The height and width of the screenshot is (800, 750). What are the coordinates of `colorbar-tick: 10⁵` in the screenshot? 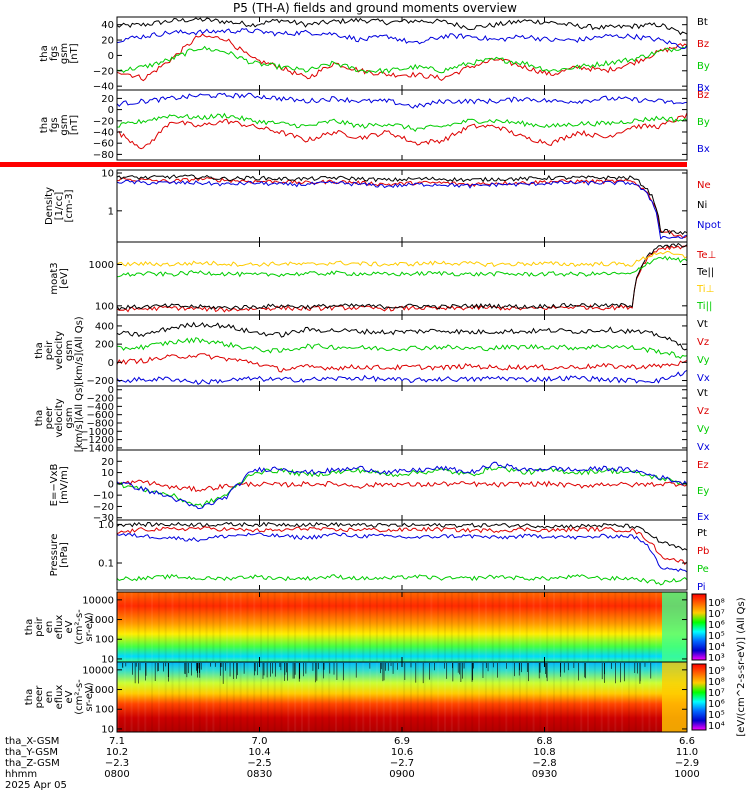 It's located at (716, 636).